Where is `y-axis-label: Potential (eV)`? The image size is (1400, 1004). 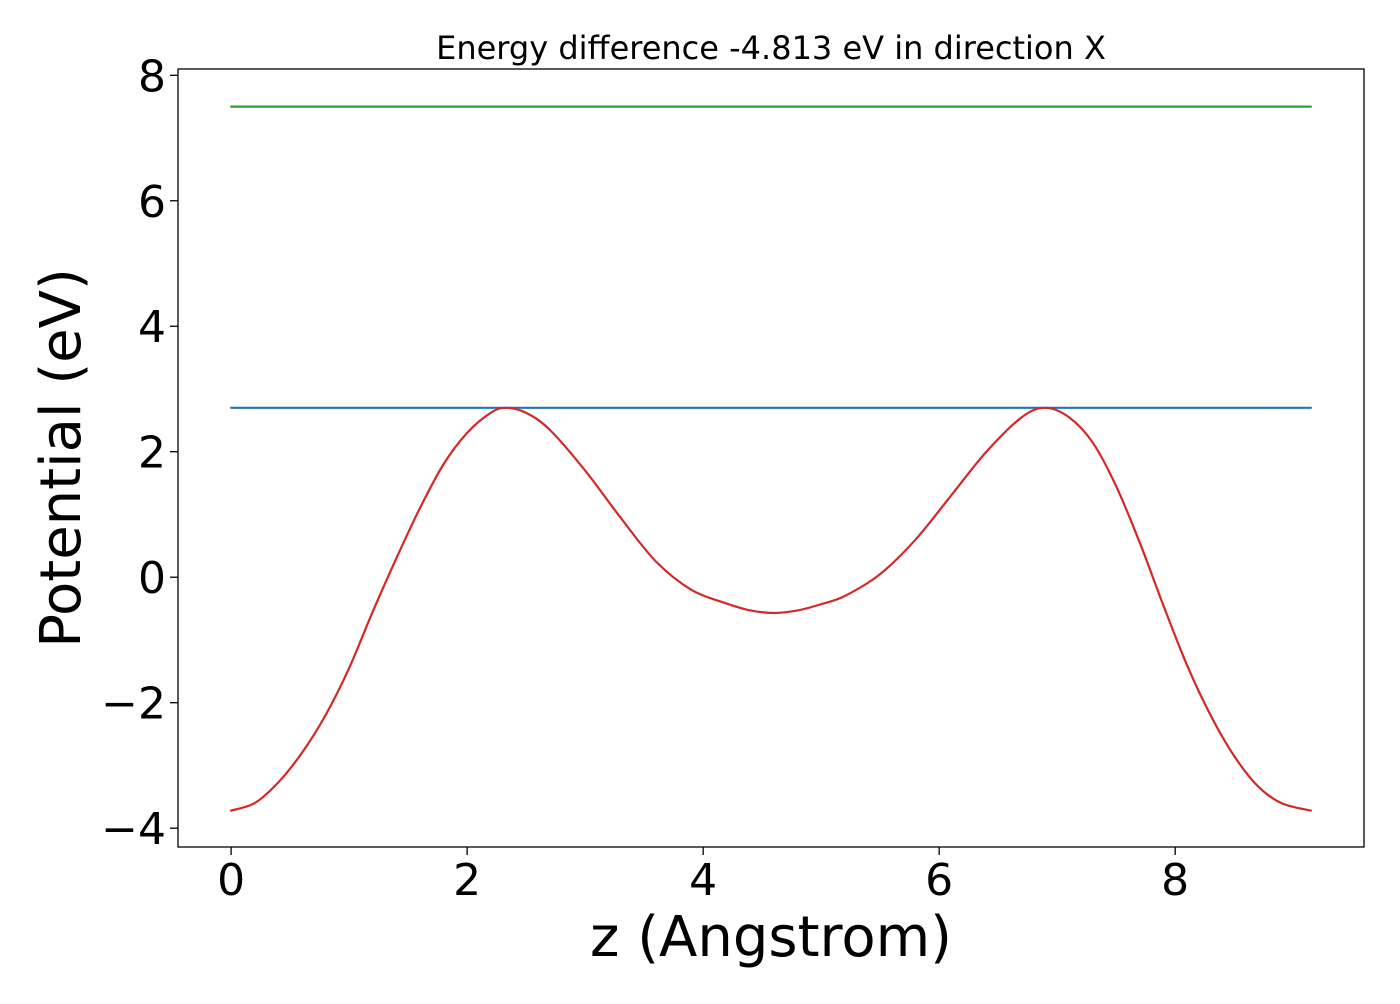
y-axis-label: Potential (eV) is located at coordinates (61, 458).